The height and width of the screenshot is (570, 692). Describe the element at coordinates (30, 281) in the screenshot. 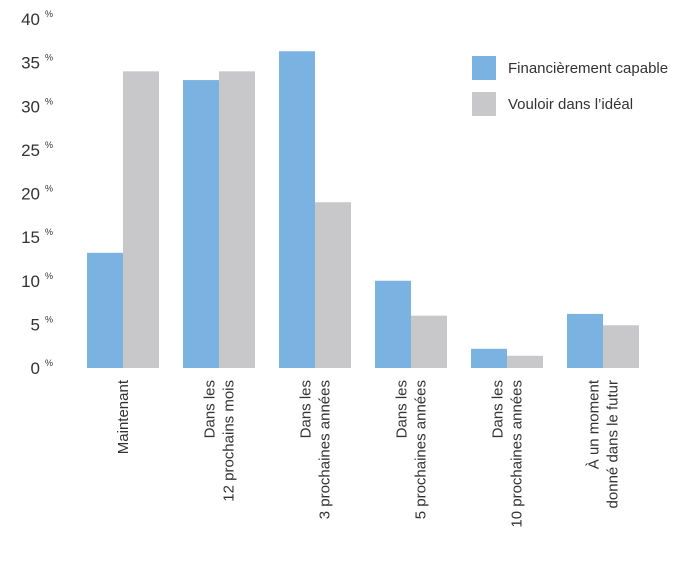

I see `y-tick-label: 10` at that location.